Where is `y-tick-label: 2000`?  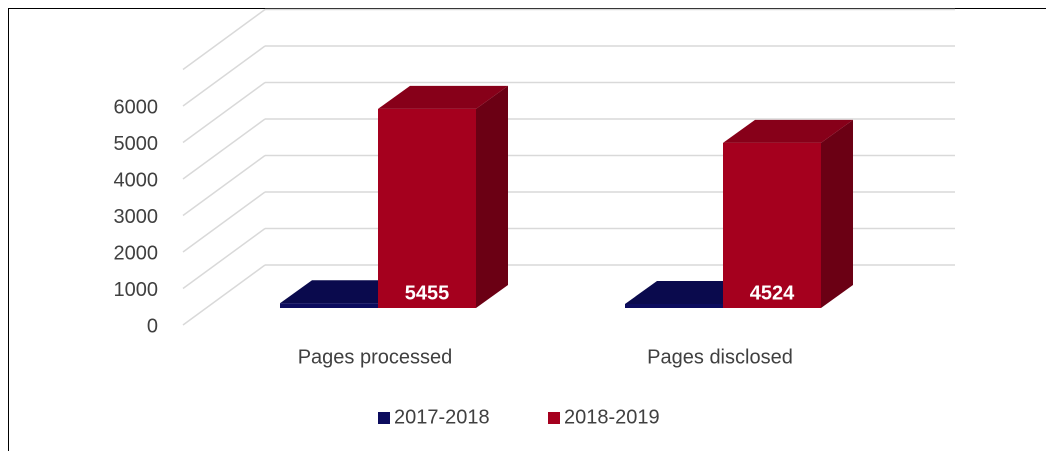 y-tick-label: 2000 is located at coordinates (136, 253).